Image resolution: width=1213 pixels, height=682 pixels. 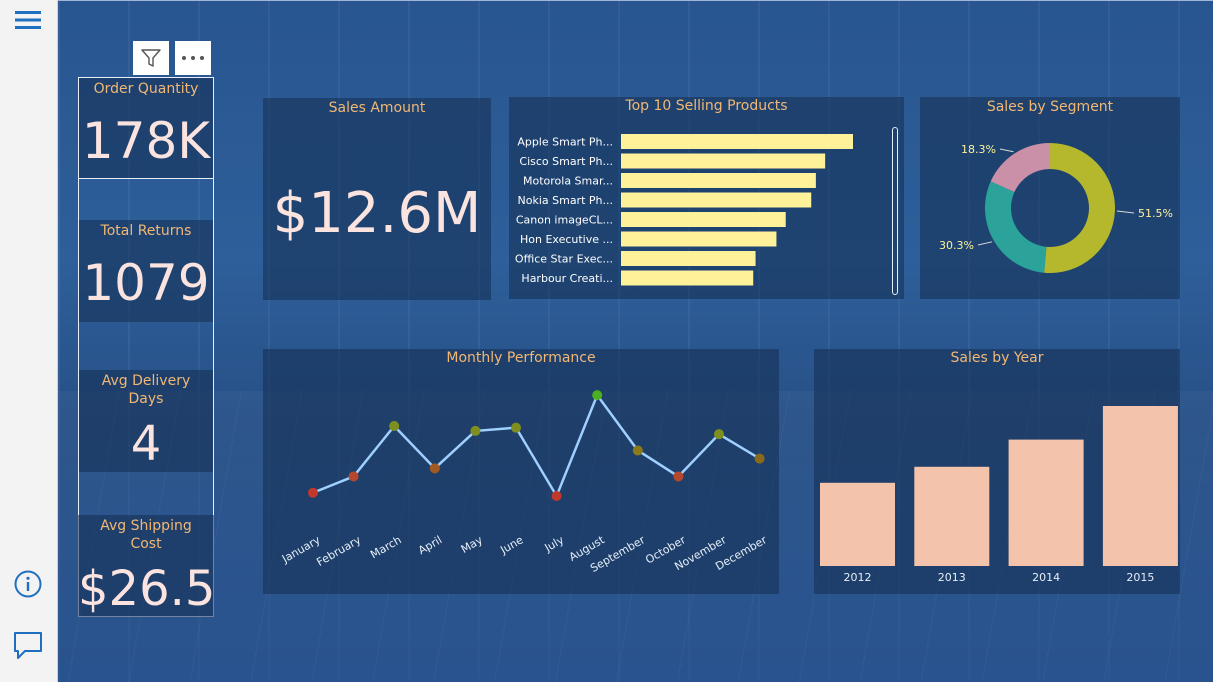 I want to click on segment-svg: 51.5% 30.3% 18.3%, so click(x=1056, y=208).